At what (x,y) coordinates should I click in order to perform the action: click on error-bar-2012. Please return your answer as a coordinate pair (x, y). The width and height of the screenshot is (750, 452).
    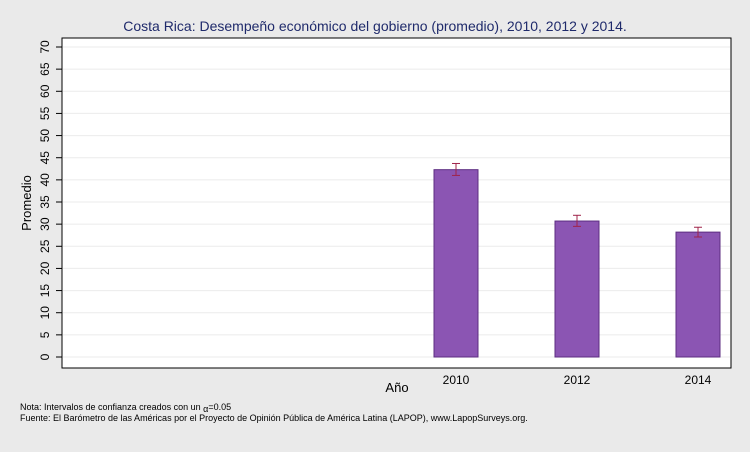
    Looking at the image, I should click on (577, 220).